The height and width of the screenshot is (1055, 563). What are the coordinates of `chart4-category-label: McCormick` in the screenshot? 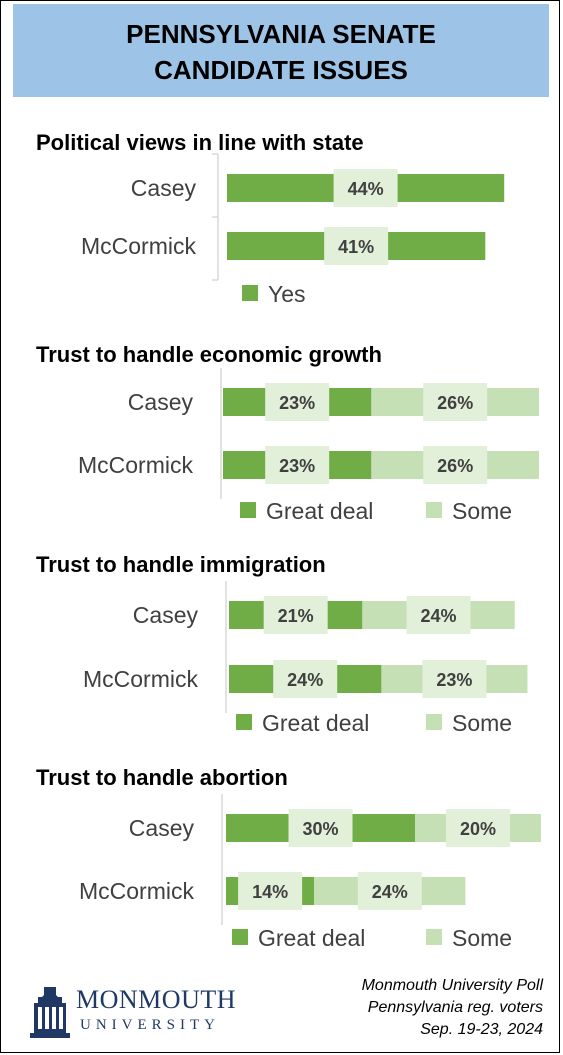 It's located at (136, 891).